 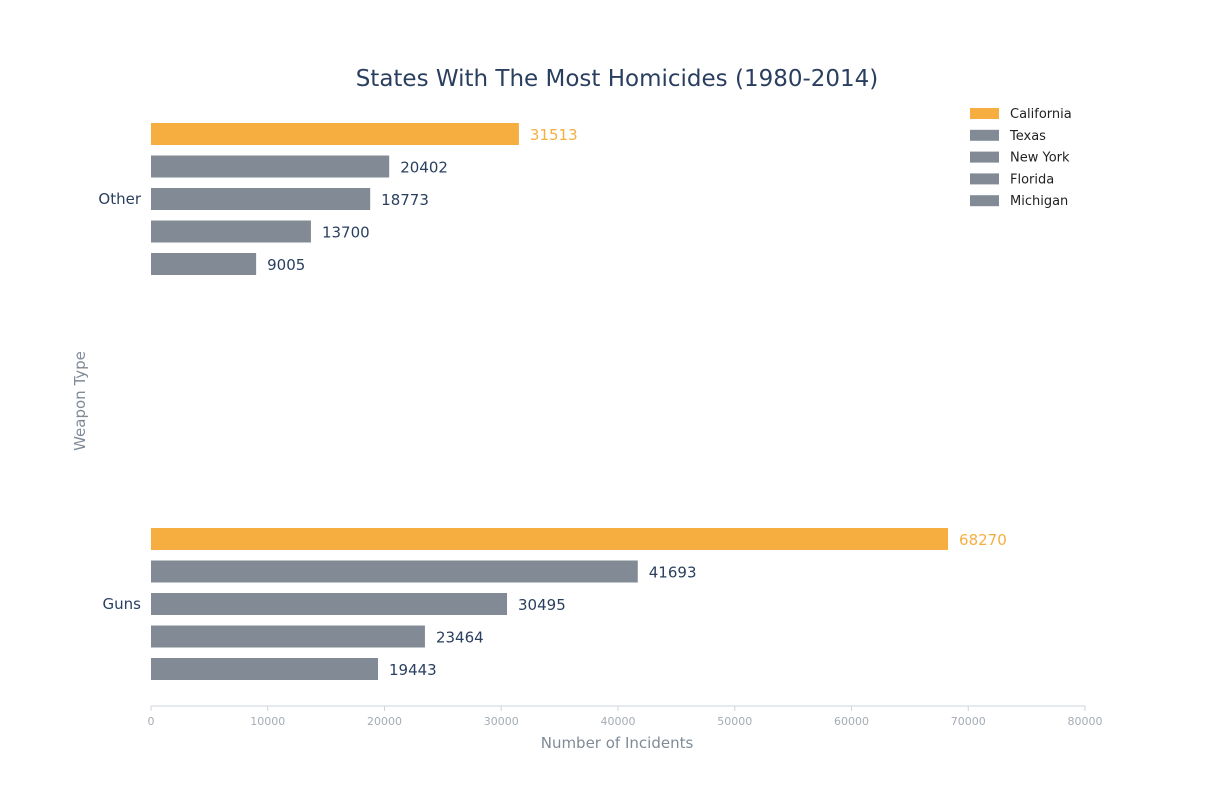 I want to click on legend-swatch-michigan, so click(x=984, y=201).